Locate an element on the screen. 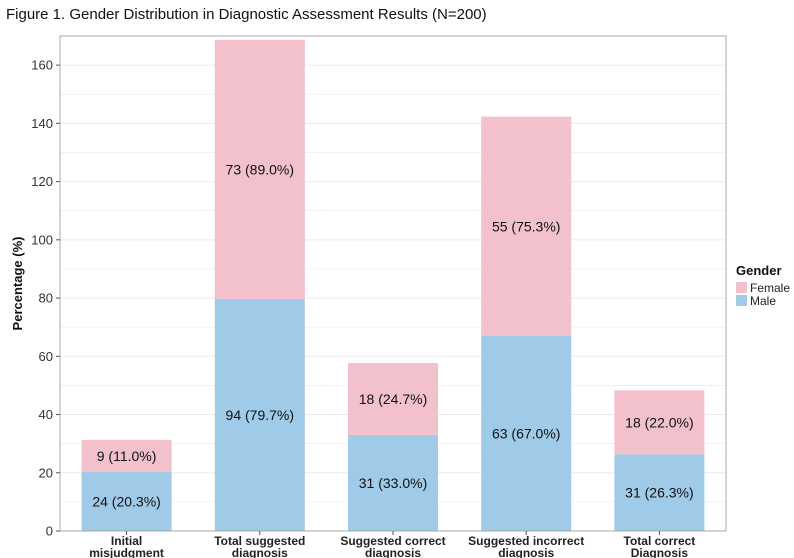  x-category-label: Total suggested is located at coordinates (259, 541).